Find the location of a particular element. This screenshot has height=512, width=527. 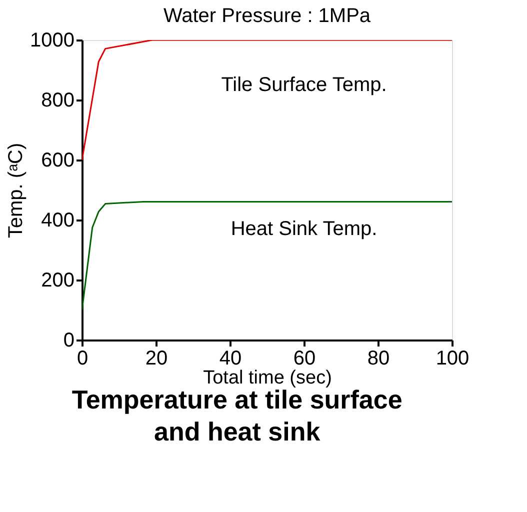

chart-subtitle: Water Pressure : 1MPa is located at coordinates (267, 16).